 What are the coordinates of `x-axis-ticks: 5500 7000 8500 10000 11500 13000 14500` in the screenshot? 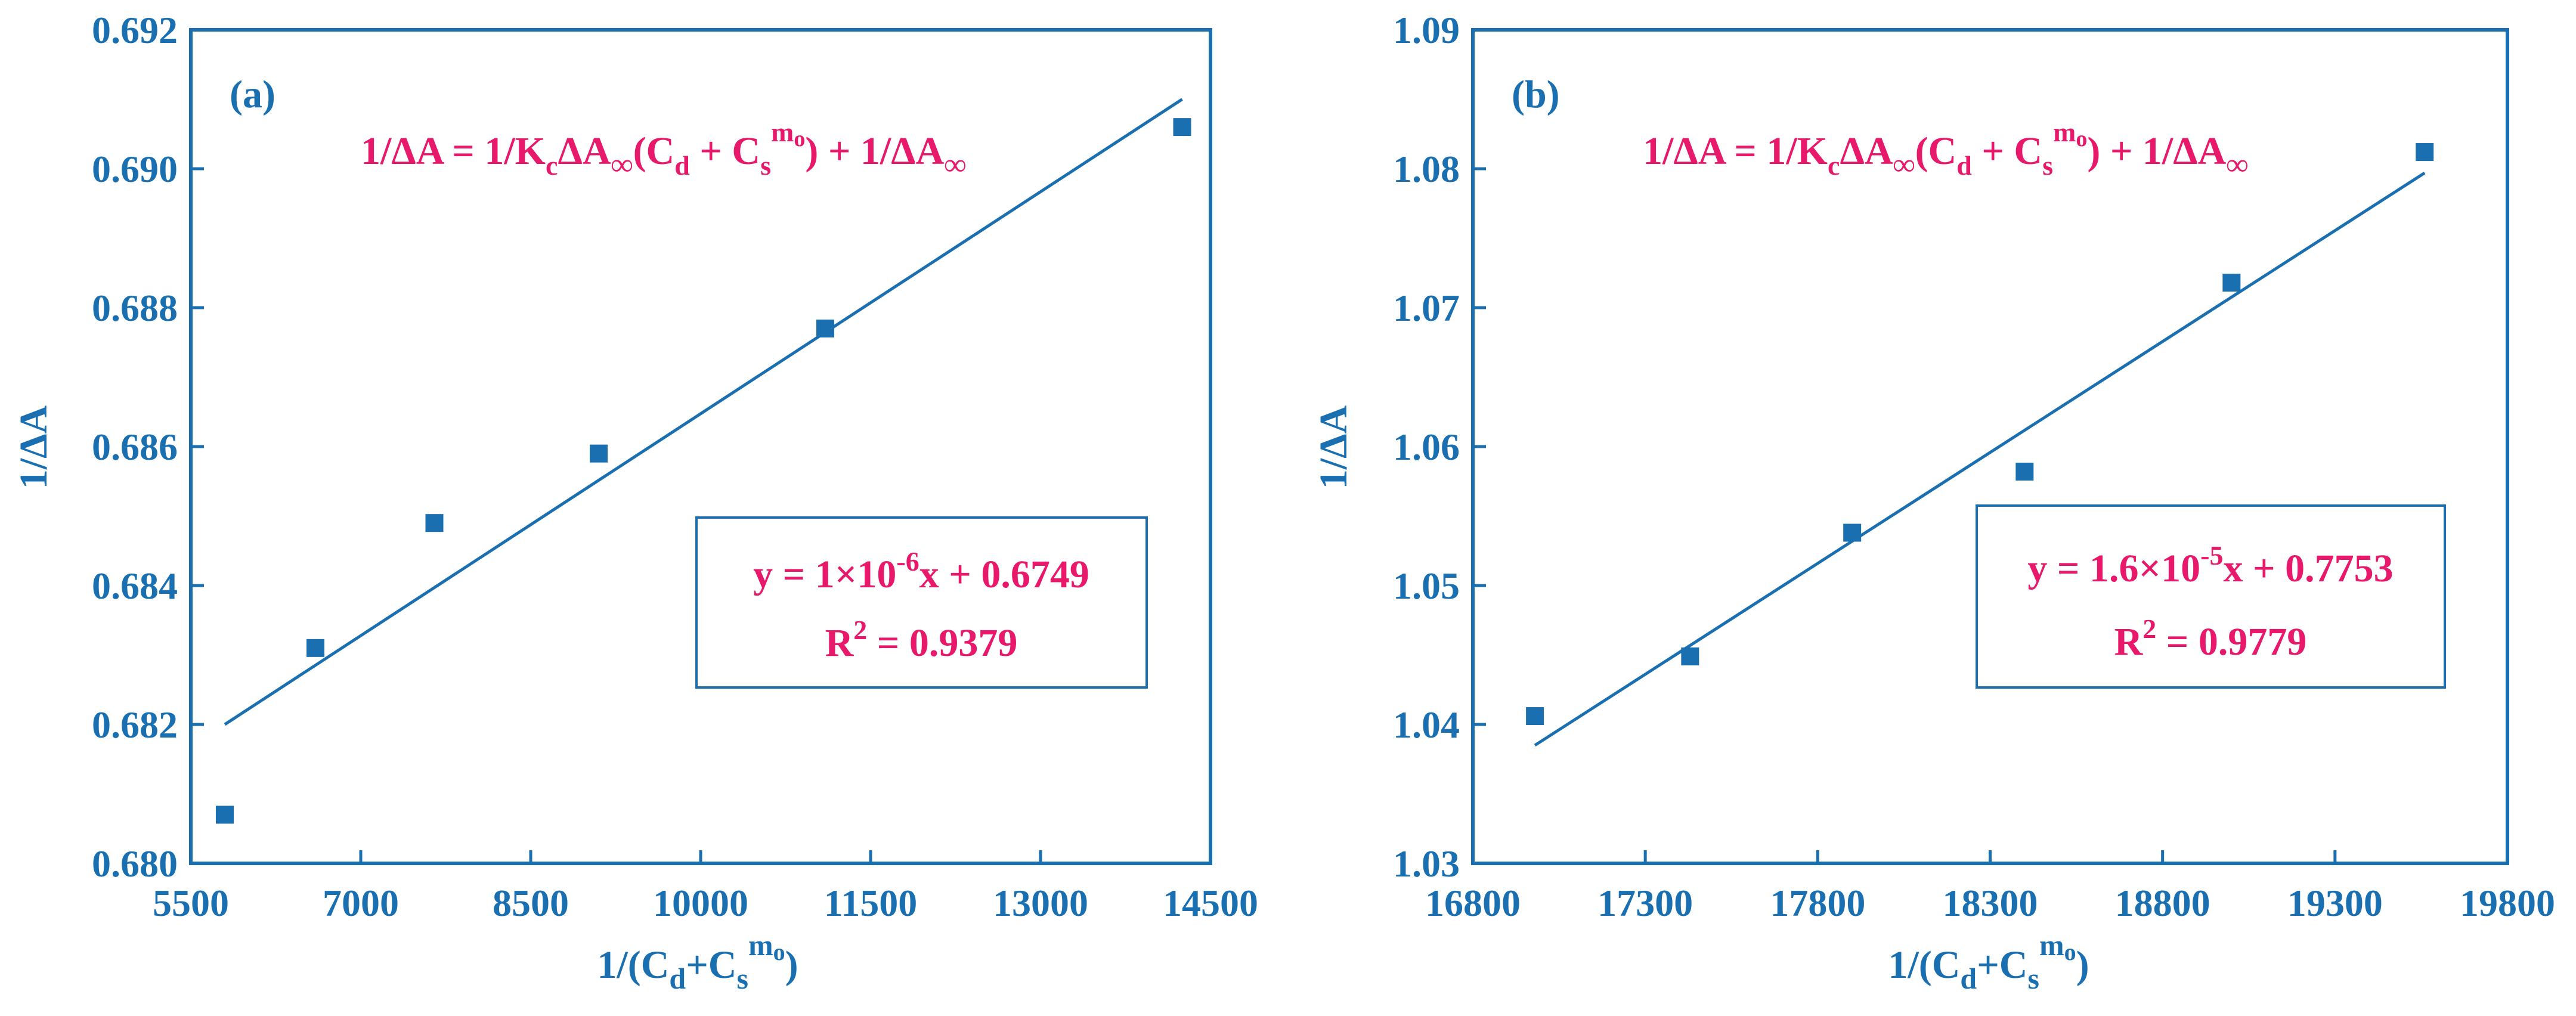 It's located at (705, 887).